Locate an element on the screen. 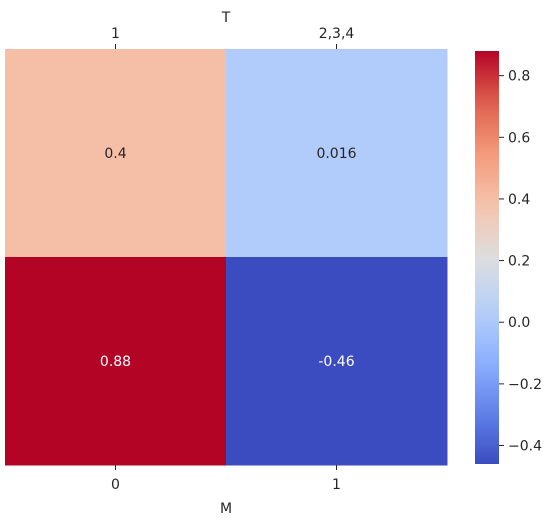 Image resolution: width=550 pixels, height=520 pixels. cell-value-label: -0.46 is located at coordinates (336, 362).